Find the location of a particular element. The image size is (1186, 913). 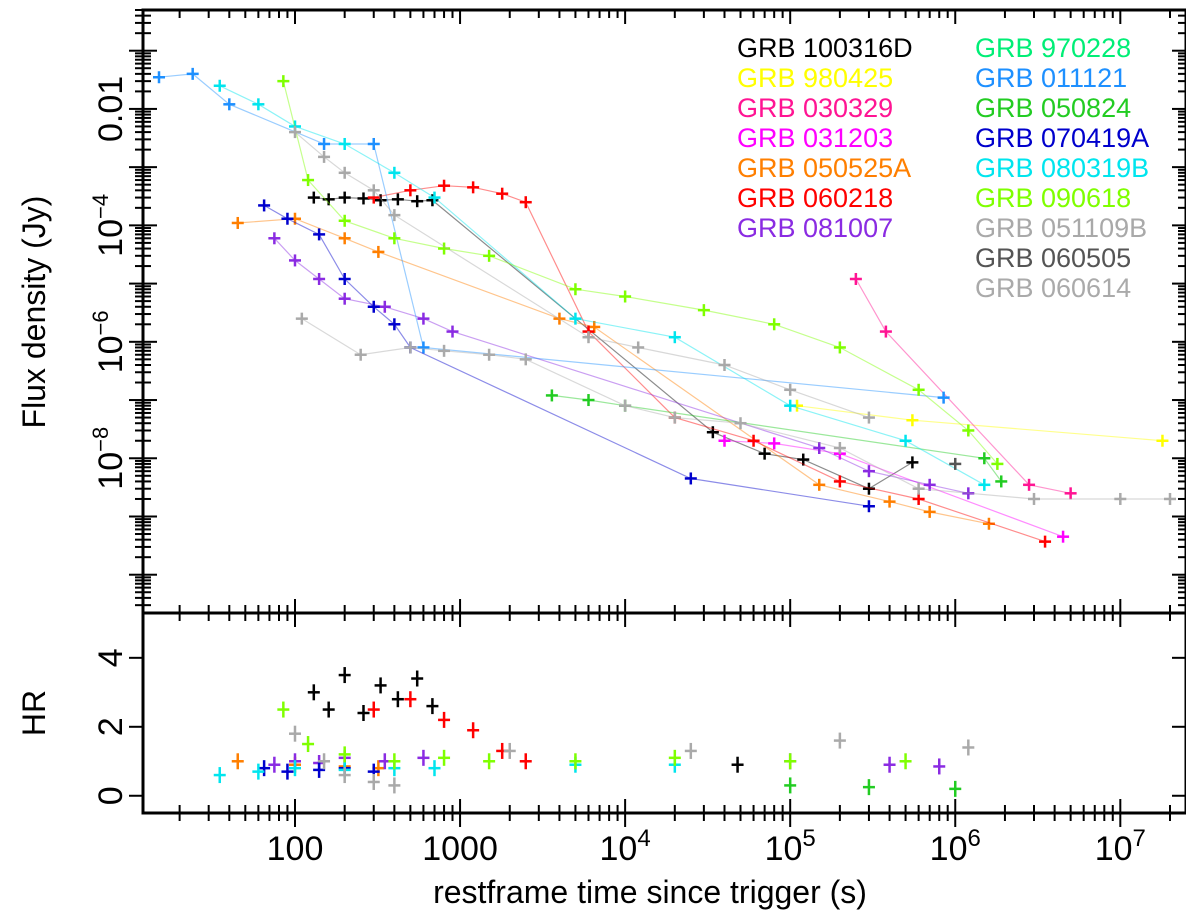

x-tick-label: 1000 is located at coordinates (460, 849).